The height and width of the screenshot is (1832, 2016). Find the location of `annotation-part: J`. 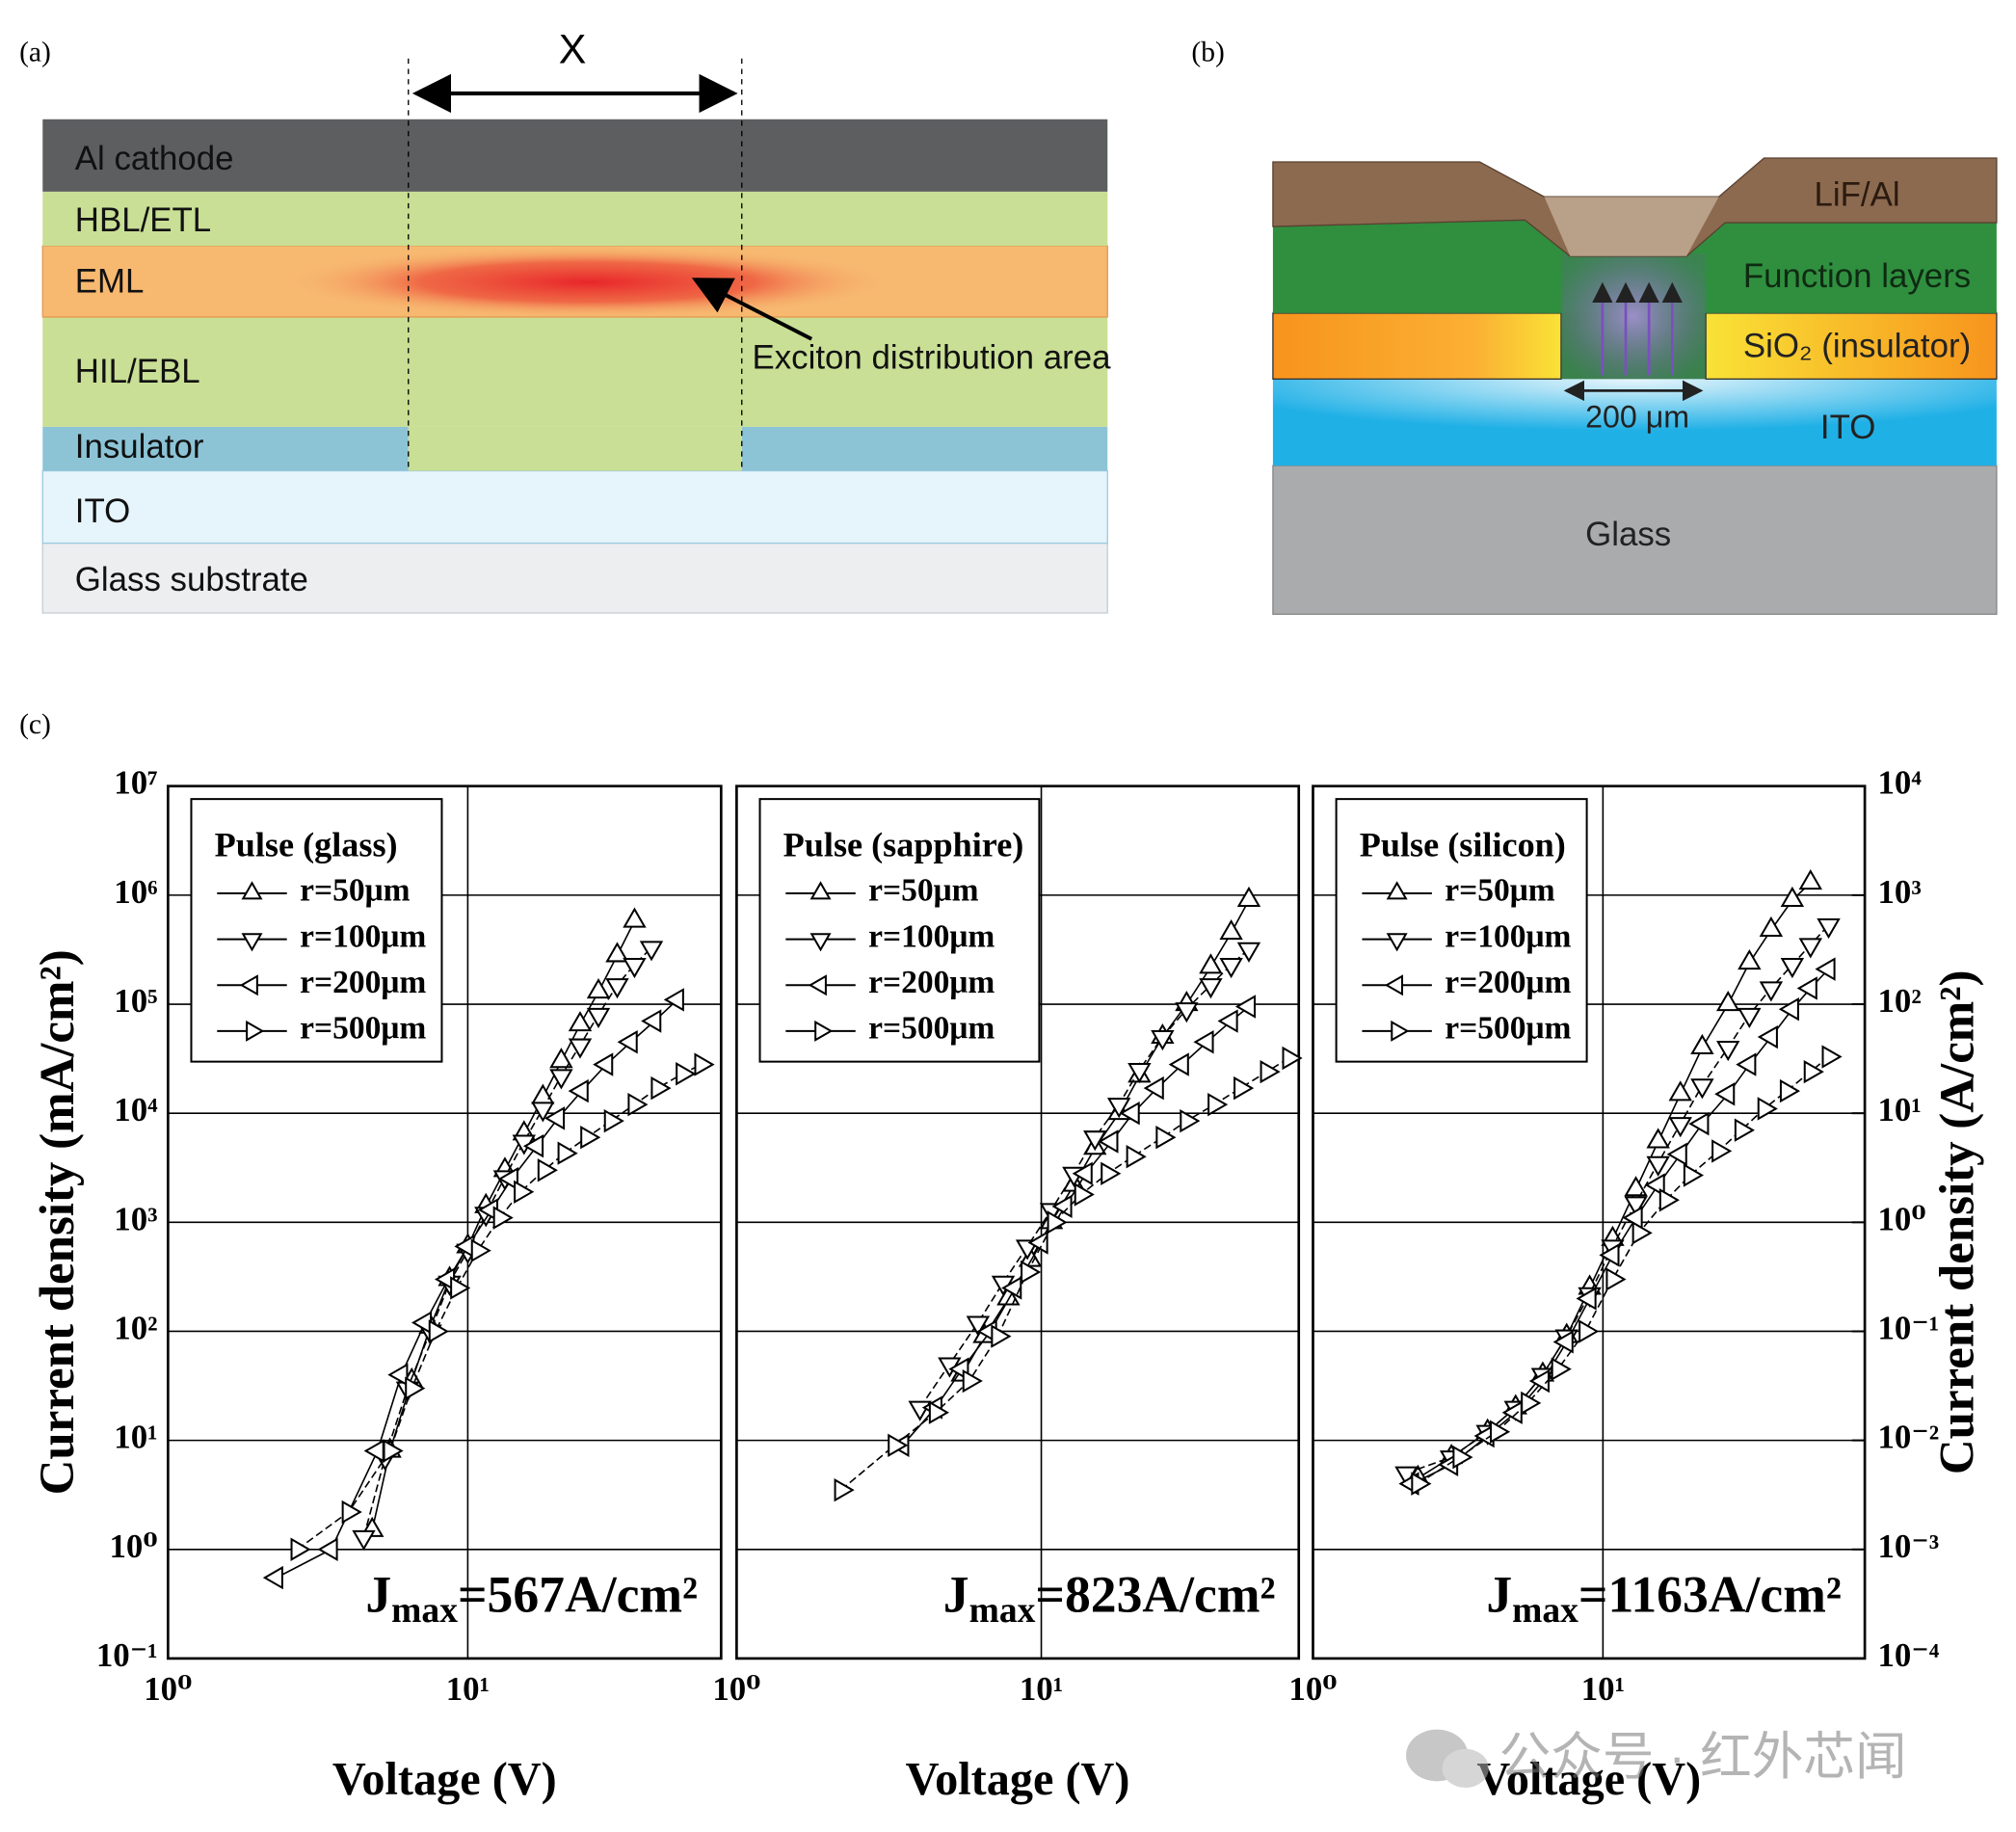

annotation-part: J is located at coordinates (1499, 1595).